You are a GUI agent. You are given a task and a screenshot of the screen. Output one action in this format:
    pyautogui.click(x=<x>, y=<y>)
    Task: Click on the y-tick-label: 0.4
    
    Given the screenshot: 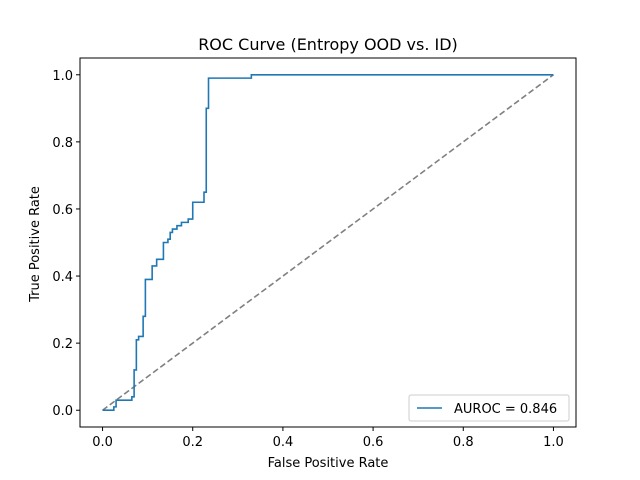 What is the action you would take?
    pyautogui.click(x=62, y=277)
    